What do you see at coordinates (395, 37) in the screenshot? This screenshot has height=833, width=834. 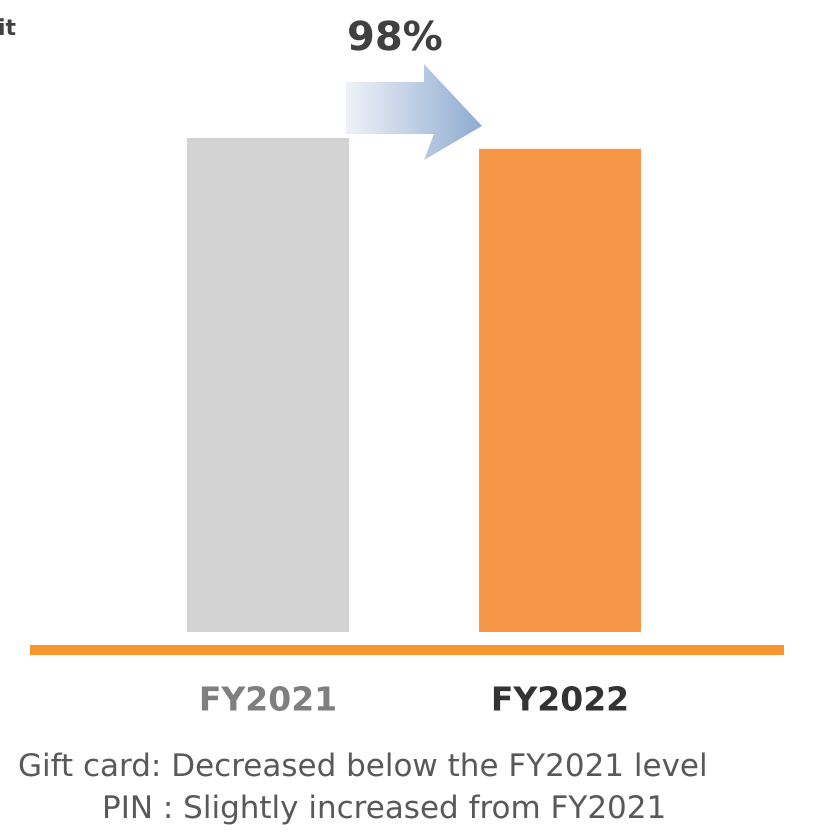 I see `text: 98%` at bounding box center [395, 37].